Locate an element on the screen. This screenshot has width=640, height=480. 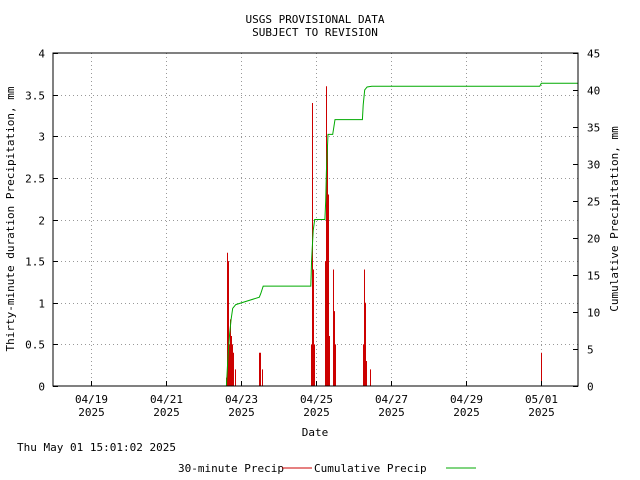
y-right-tick-label: 35 is located at coordinates (593, 128).